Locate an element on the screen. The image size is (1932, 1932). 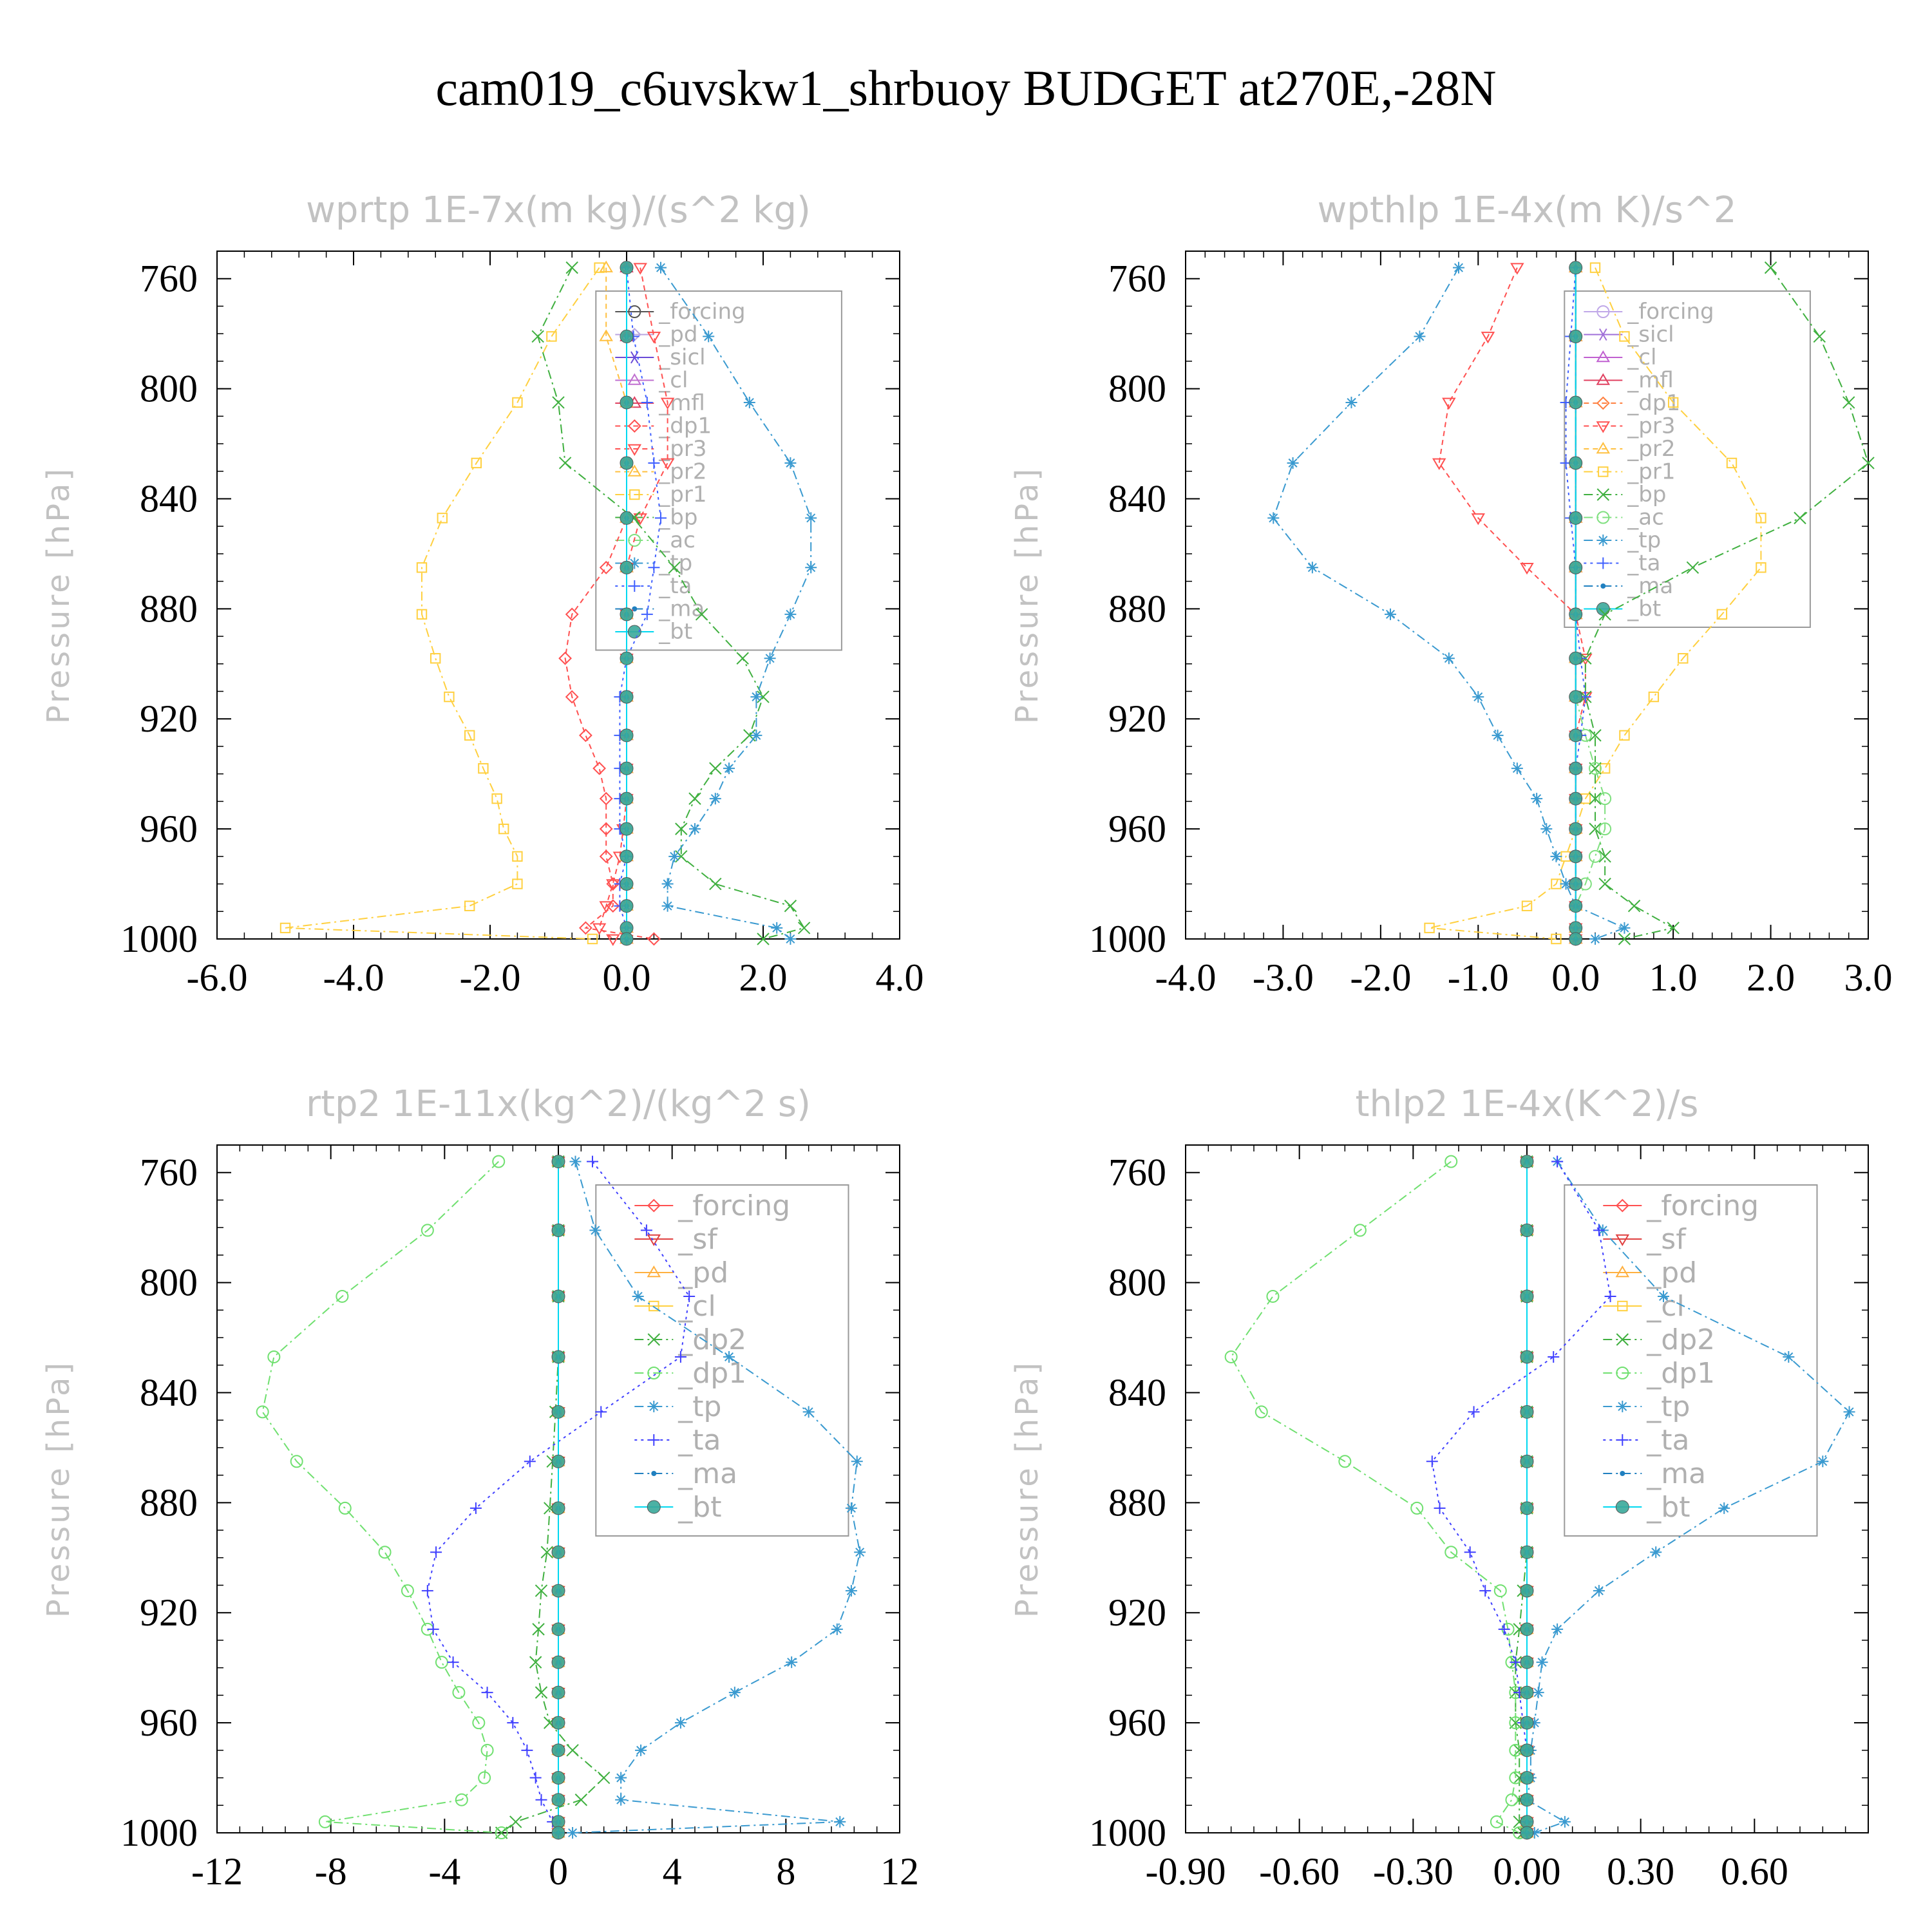
y-tick-label: 1000 is located at coordinates (1127, 1833).